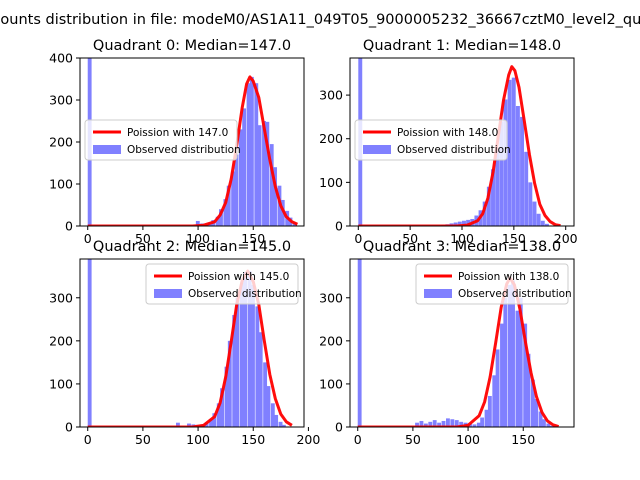  I want to click on q1-ytick-label: 300, so click(331, 95).